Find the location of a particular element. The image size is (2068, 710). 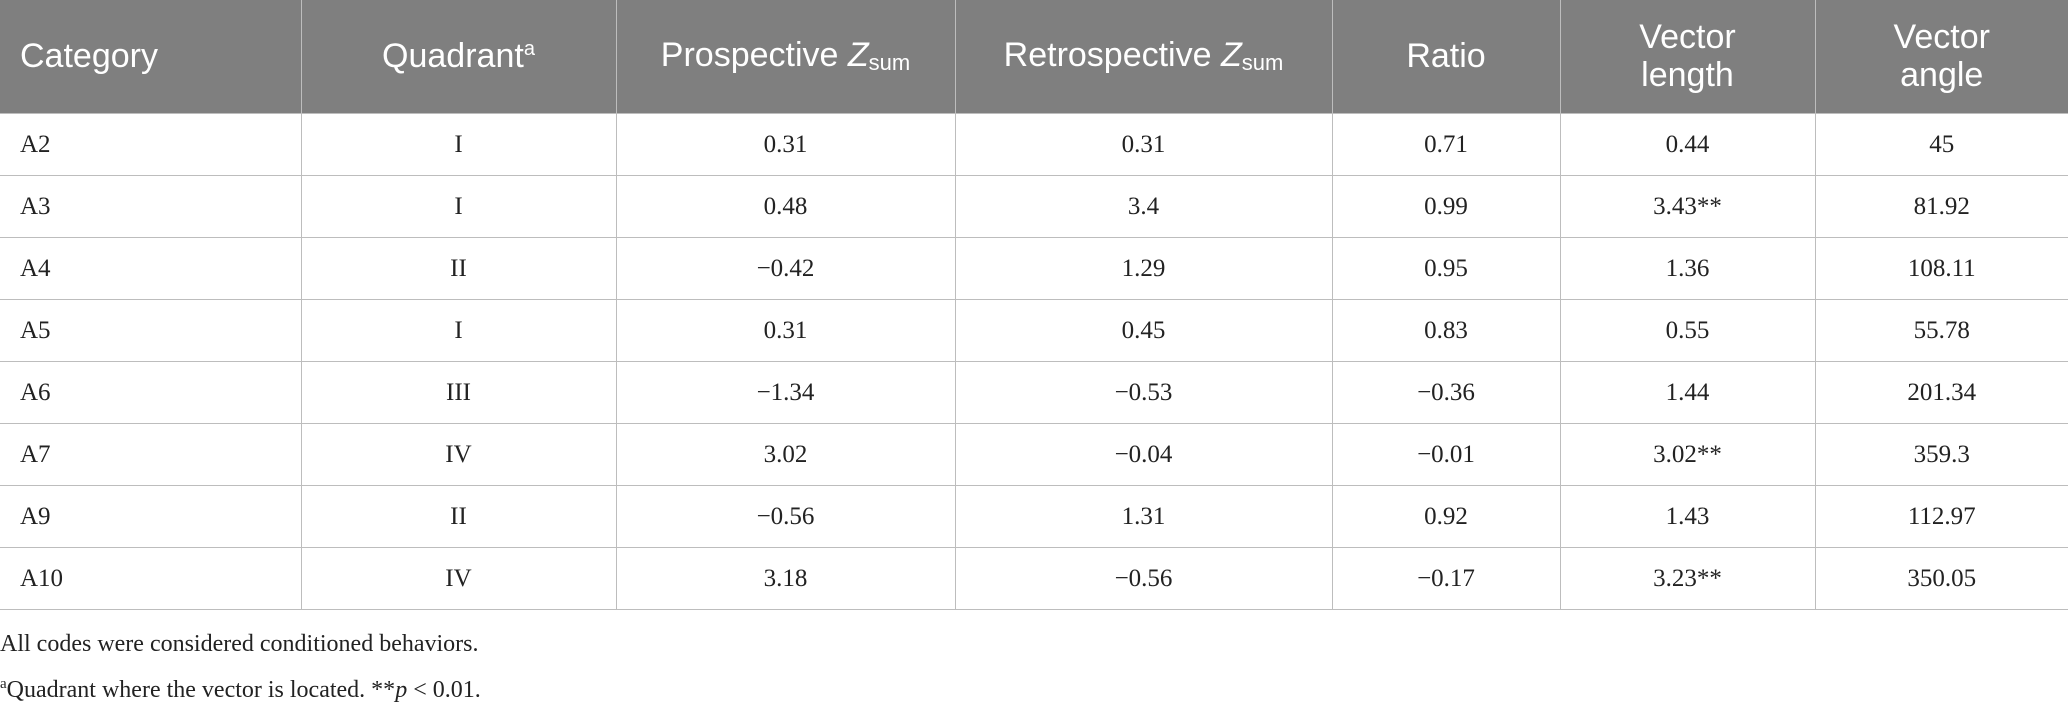

table-cell: 55.78 is located at coordinates (1941, 330).